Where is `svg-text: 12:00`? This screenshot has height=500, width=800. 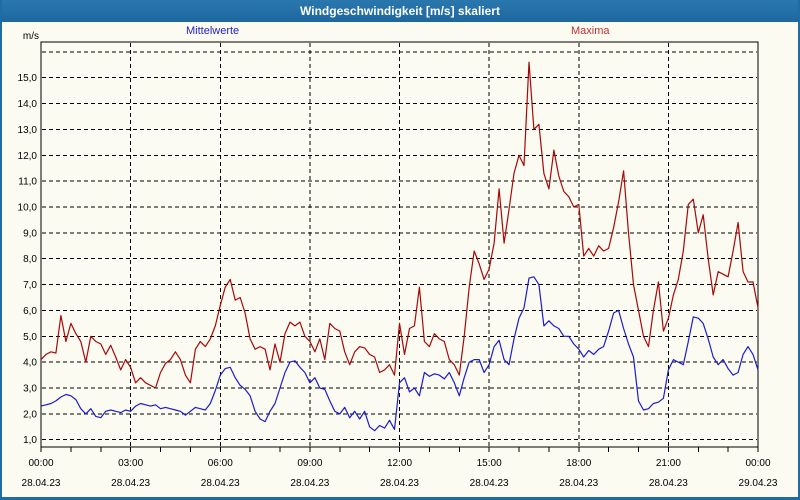 svg-text: 12:00 is located at coordinates (399, 463).